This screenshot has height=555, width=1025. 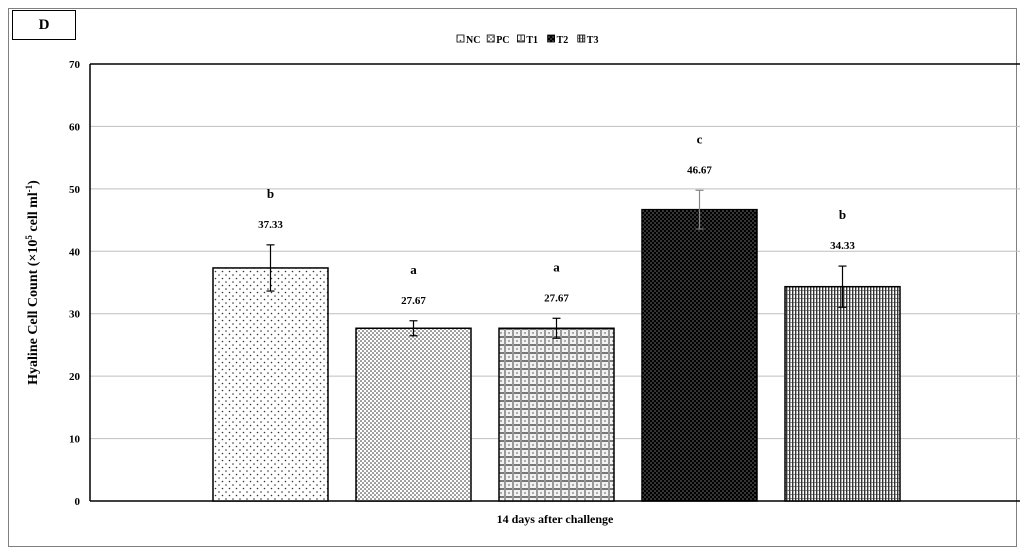 I want to click on y-tick-label: 30, so click(x=75, y=315).